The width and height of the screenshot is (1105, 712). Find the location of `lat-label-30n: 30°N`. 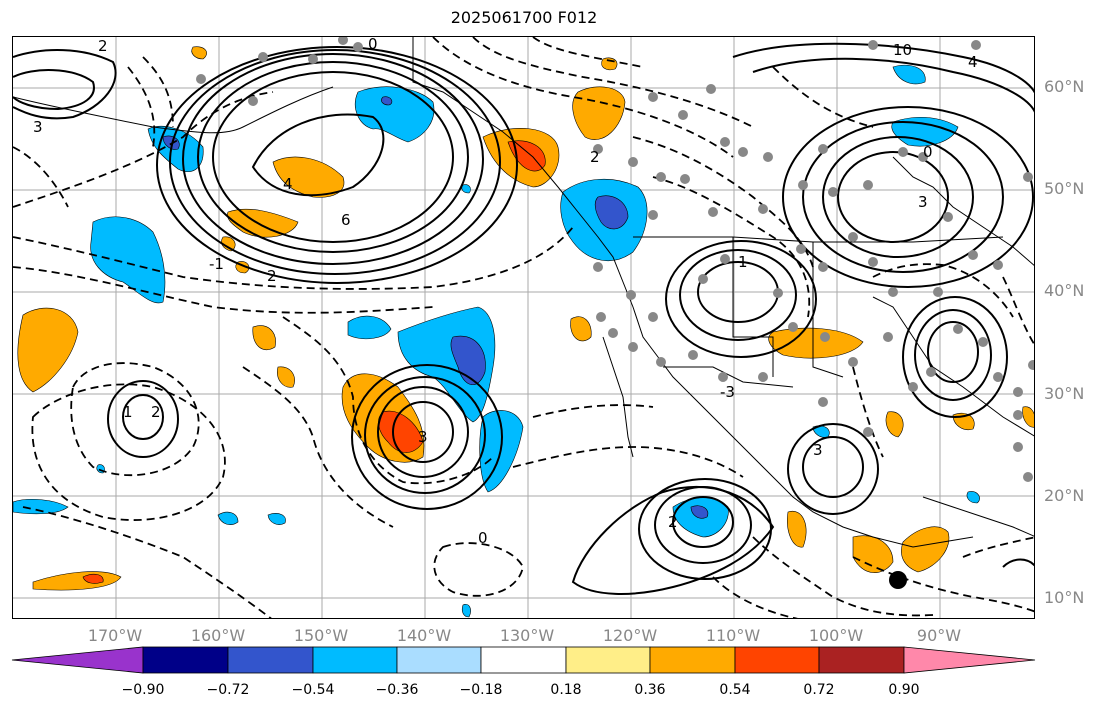

lat-label-30n: 30°N is located at coordinates (1064, 393).